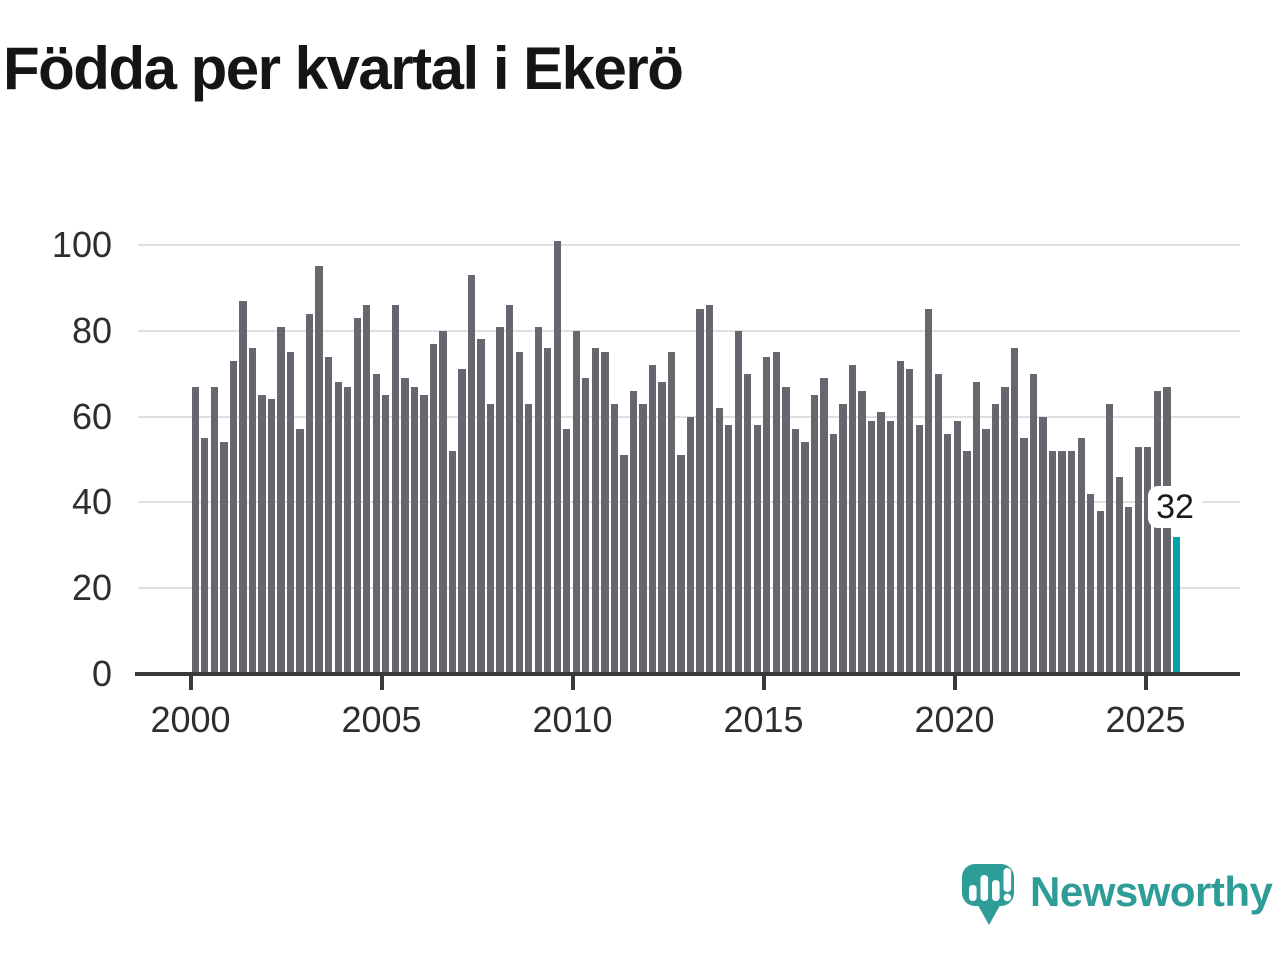  I want to click on x-axis-tick-label: 2025, so click(1145, 719).